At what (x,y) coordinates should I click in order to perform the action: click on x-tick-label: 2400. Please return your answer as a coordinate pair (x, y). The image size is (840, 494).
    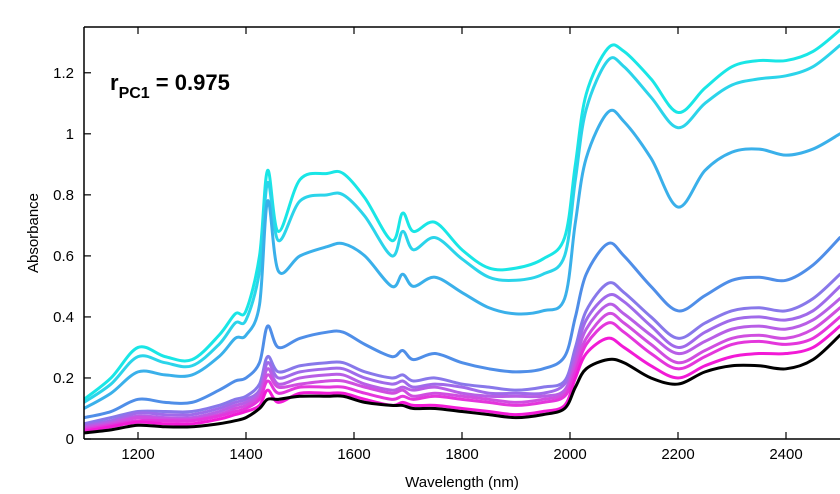
    Looking at the image, I should click on (785, 454).